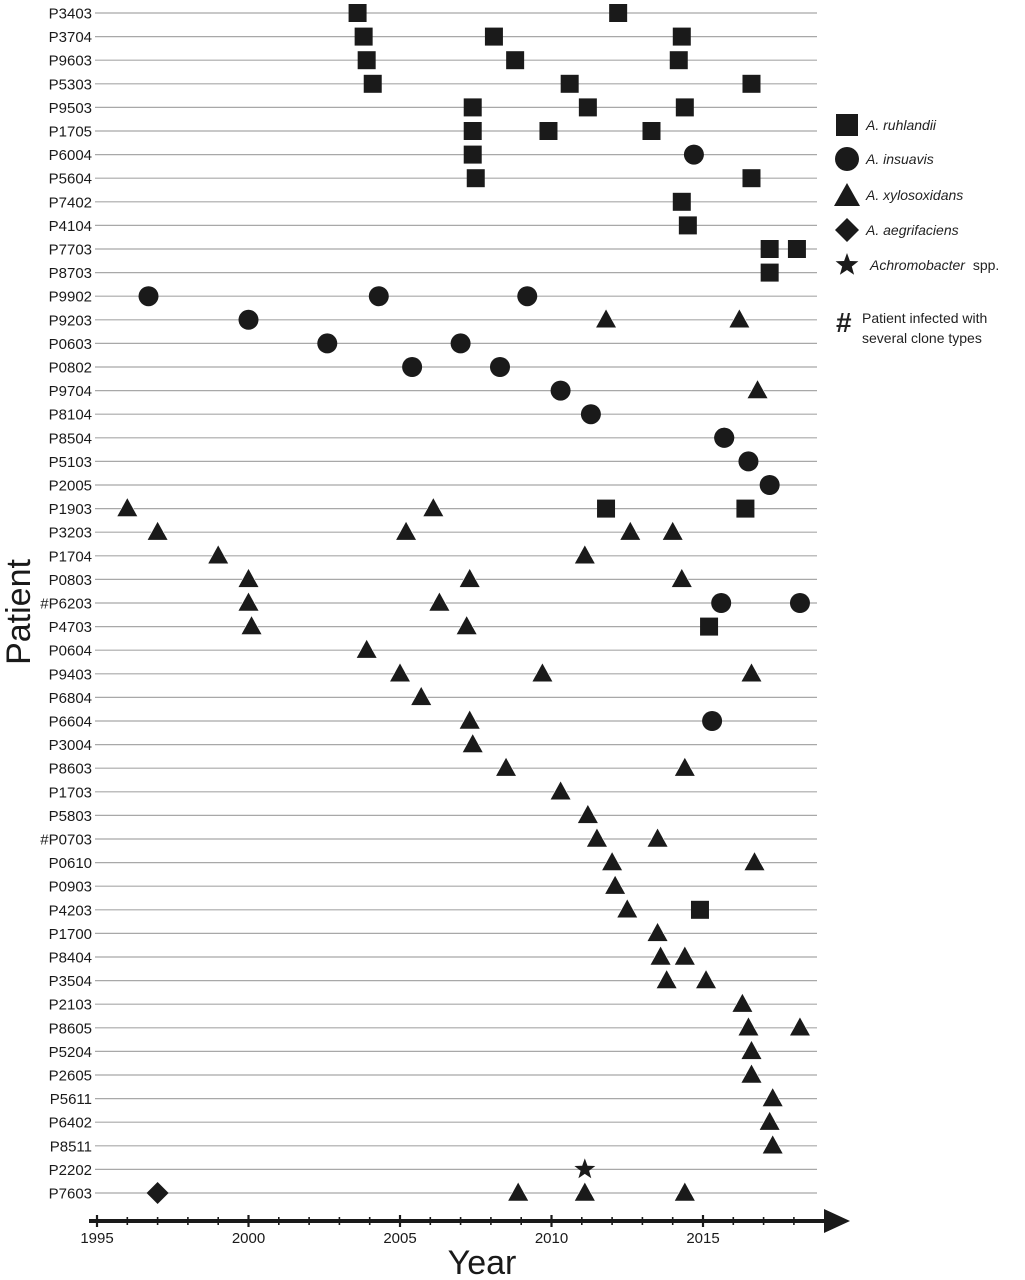 This screenshot has height=1280, width=1025. Describe the element at coordinates (70, 887) in the screenshot. I see `patient-label: P0903` at that location.